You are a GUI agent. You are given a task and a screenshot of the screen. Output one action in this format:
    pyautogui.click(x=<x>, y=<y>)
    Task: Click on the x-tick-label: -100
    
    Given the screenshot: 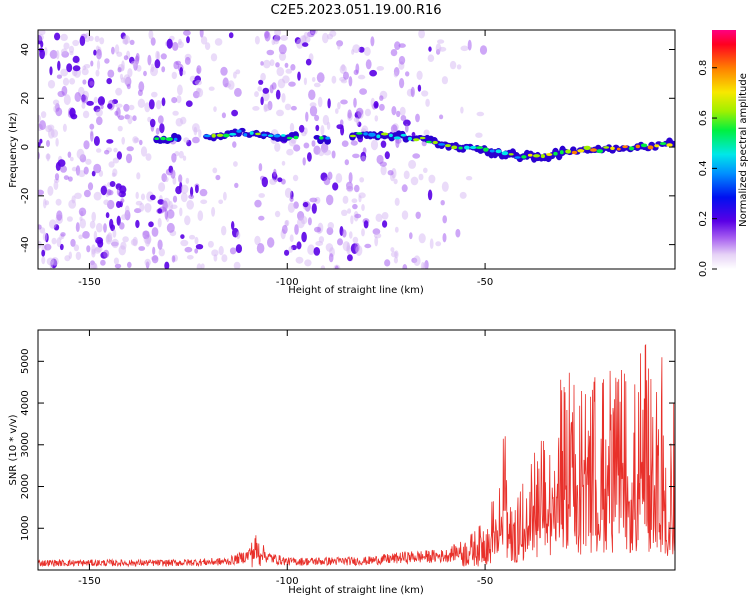 What is the action you would take?
    pyautogui.click(x=287, y=581)
    